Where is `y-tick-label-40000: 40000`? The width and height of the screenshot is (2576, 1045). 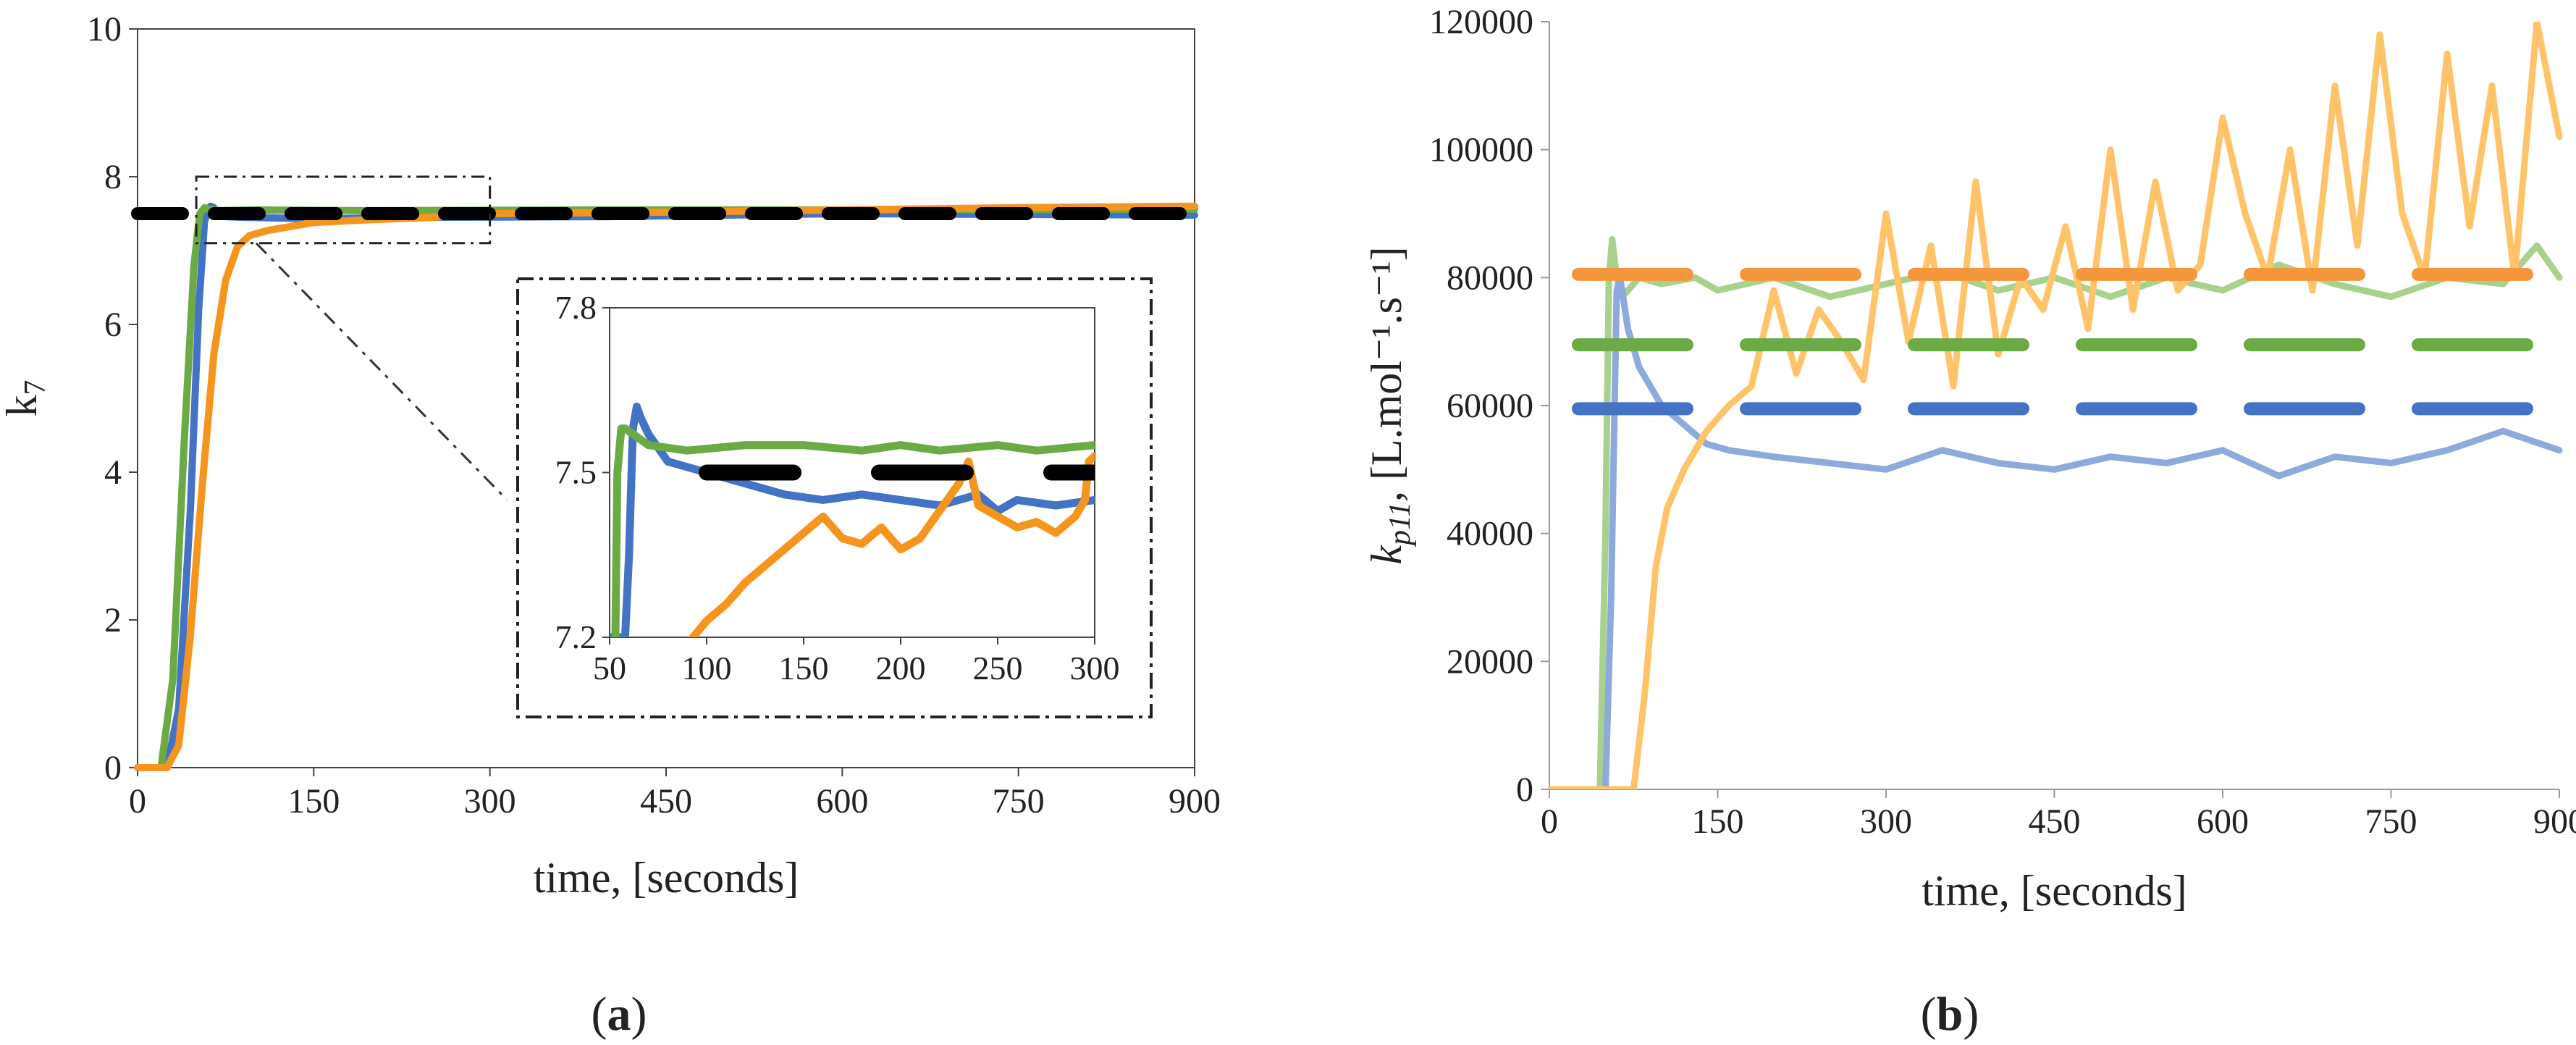 y-tick-label-40000: 40000 is located at coordinates (1490, 534).